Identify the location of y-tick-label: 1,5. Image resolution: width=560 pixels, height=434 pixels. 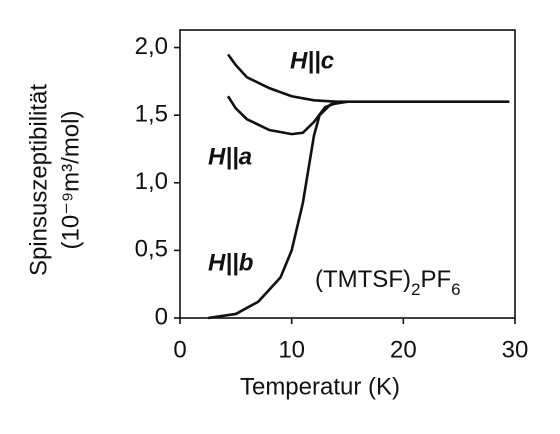
(151, 114).